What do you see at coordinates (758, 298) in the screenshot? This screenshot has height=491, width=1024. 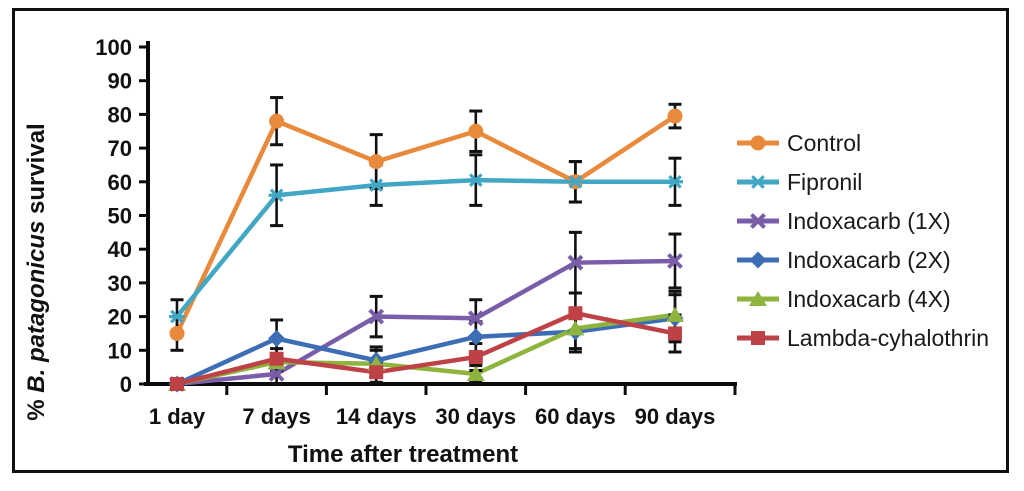 I see `indoxacarb-4x-triangle-marker-icon` at bounding box center [758, 298].